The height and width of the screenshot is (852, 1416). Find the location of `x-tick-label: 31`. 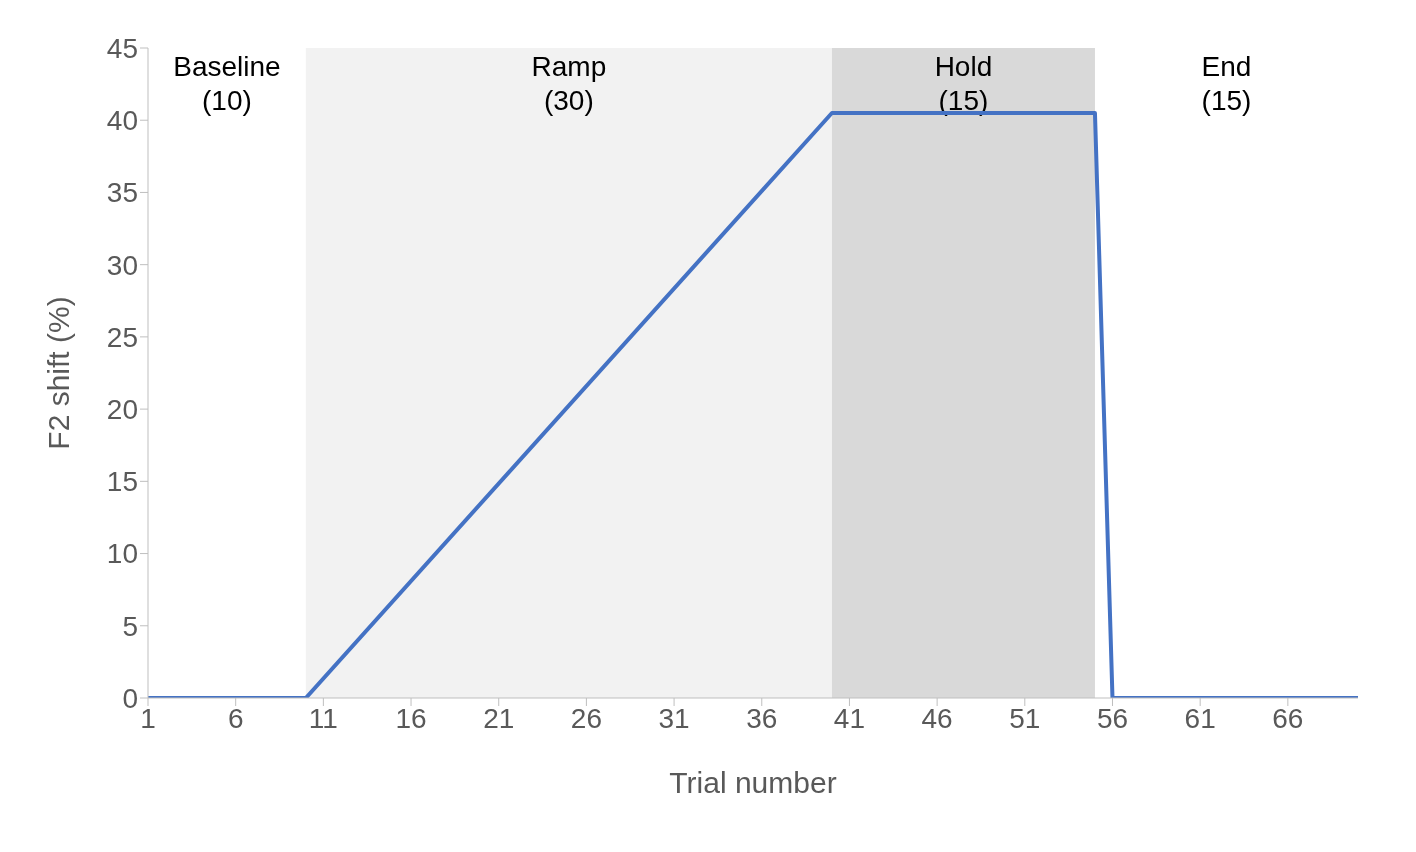

x-tick-label: 31 is located at coordinates (674, 718).